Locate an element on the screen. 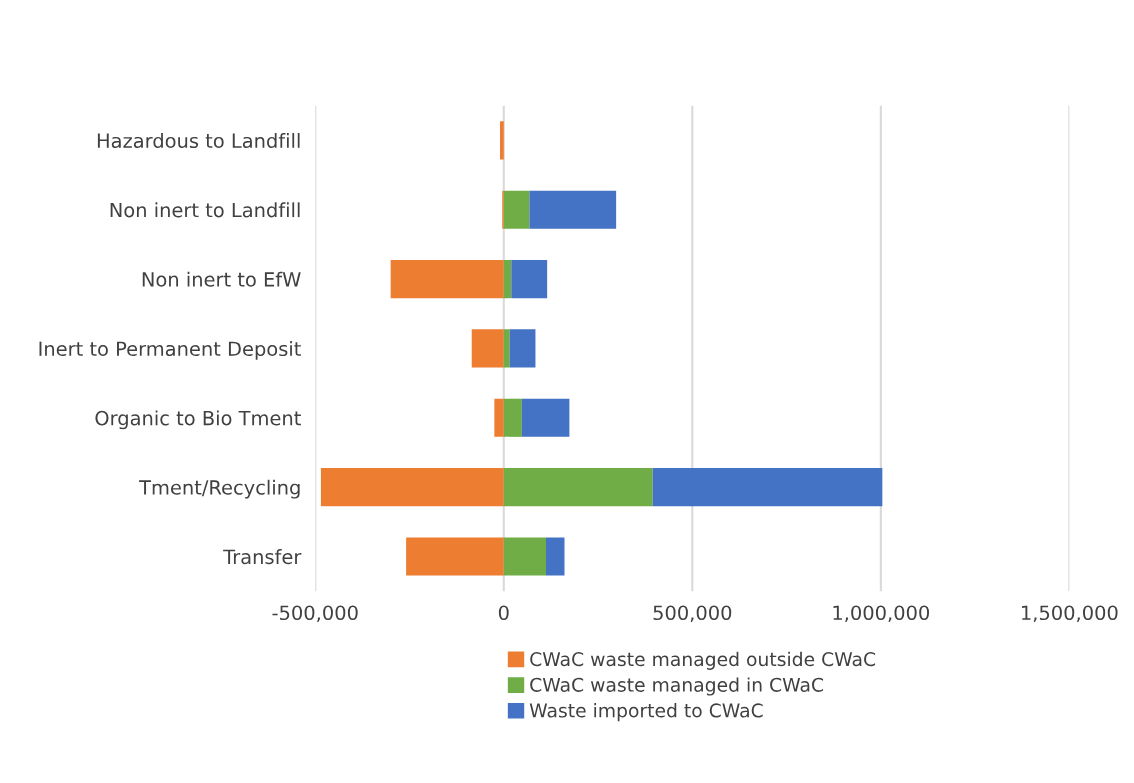  y-tick-label: Non inert to EfW is located at coordinates (221, 279).